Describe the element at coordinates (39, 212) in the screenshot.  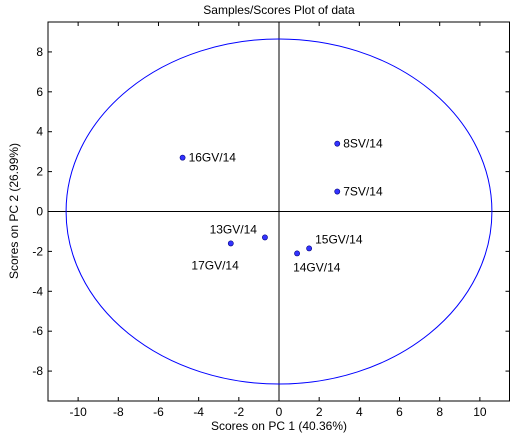
I see `y-tick-label: 0` at that location.